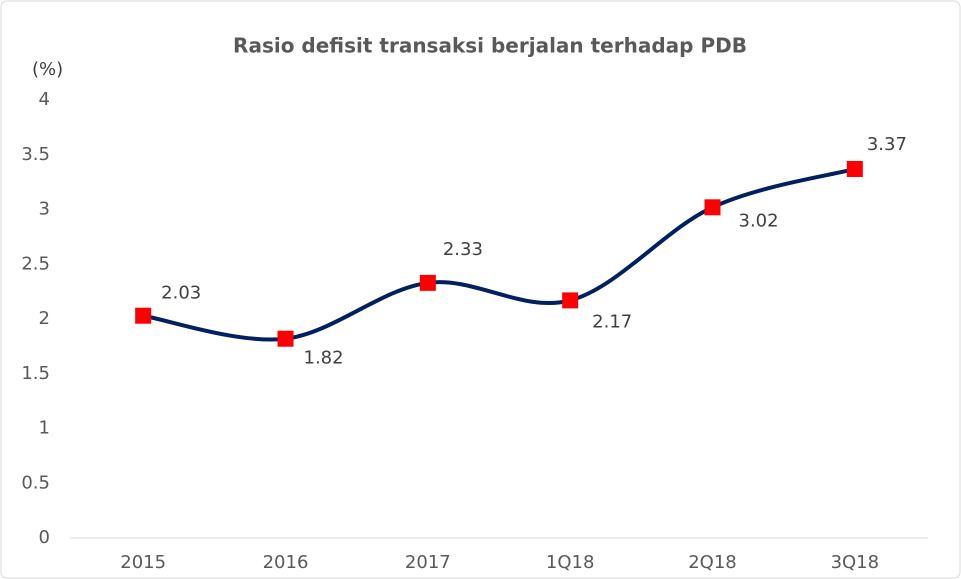  I want to click on y-tick-label: 1, so click(44, 428).